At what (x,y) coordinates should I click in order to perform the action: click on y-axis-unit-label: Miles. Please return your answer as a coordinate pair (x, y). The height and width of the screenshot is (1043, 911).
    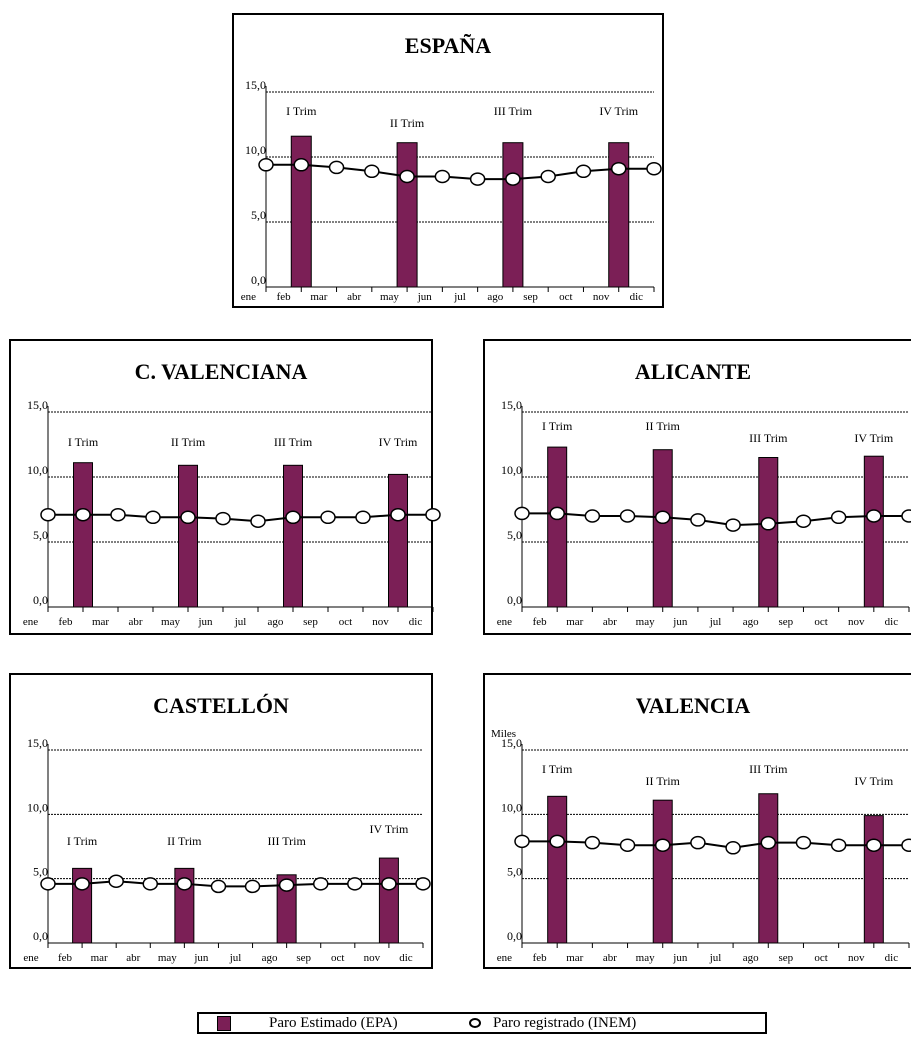
    Looking at the image, I should click on (503, 734).